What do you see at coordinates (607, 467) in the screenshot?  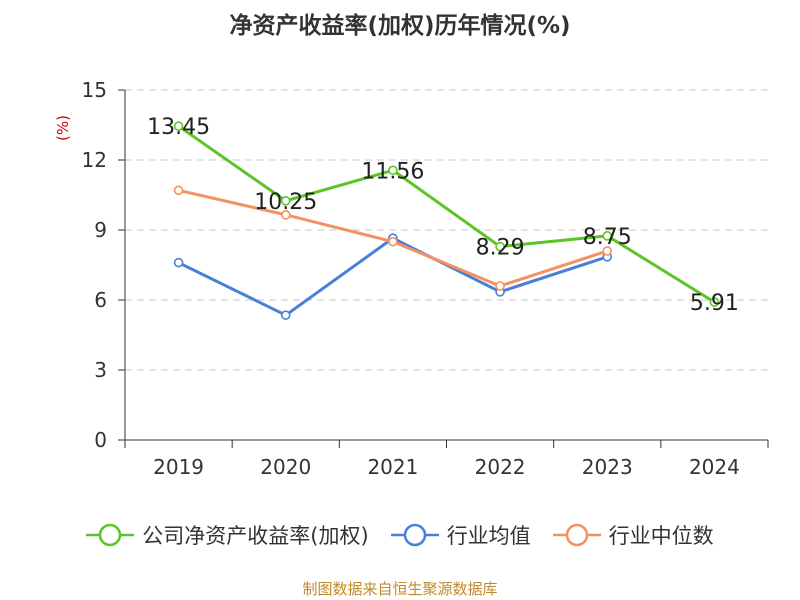 I see `x-tick-label: 2023` at bounding box center [607, 467].